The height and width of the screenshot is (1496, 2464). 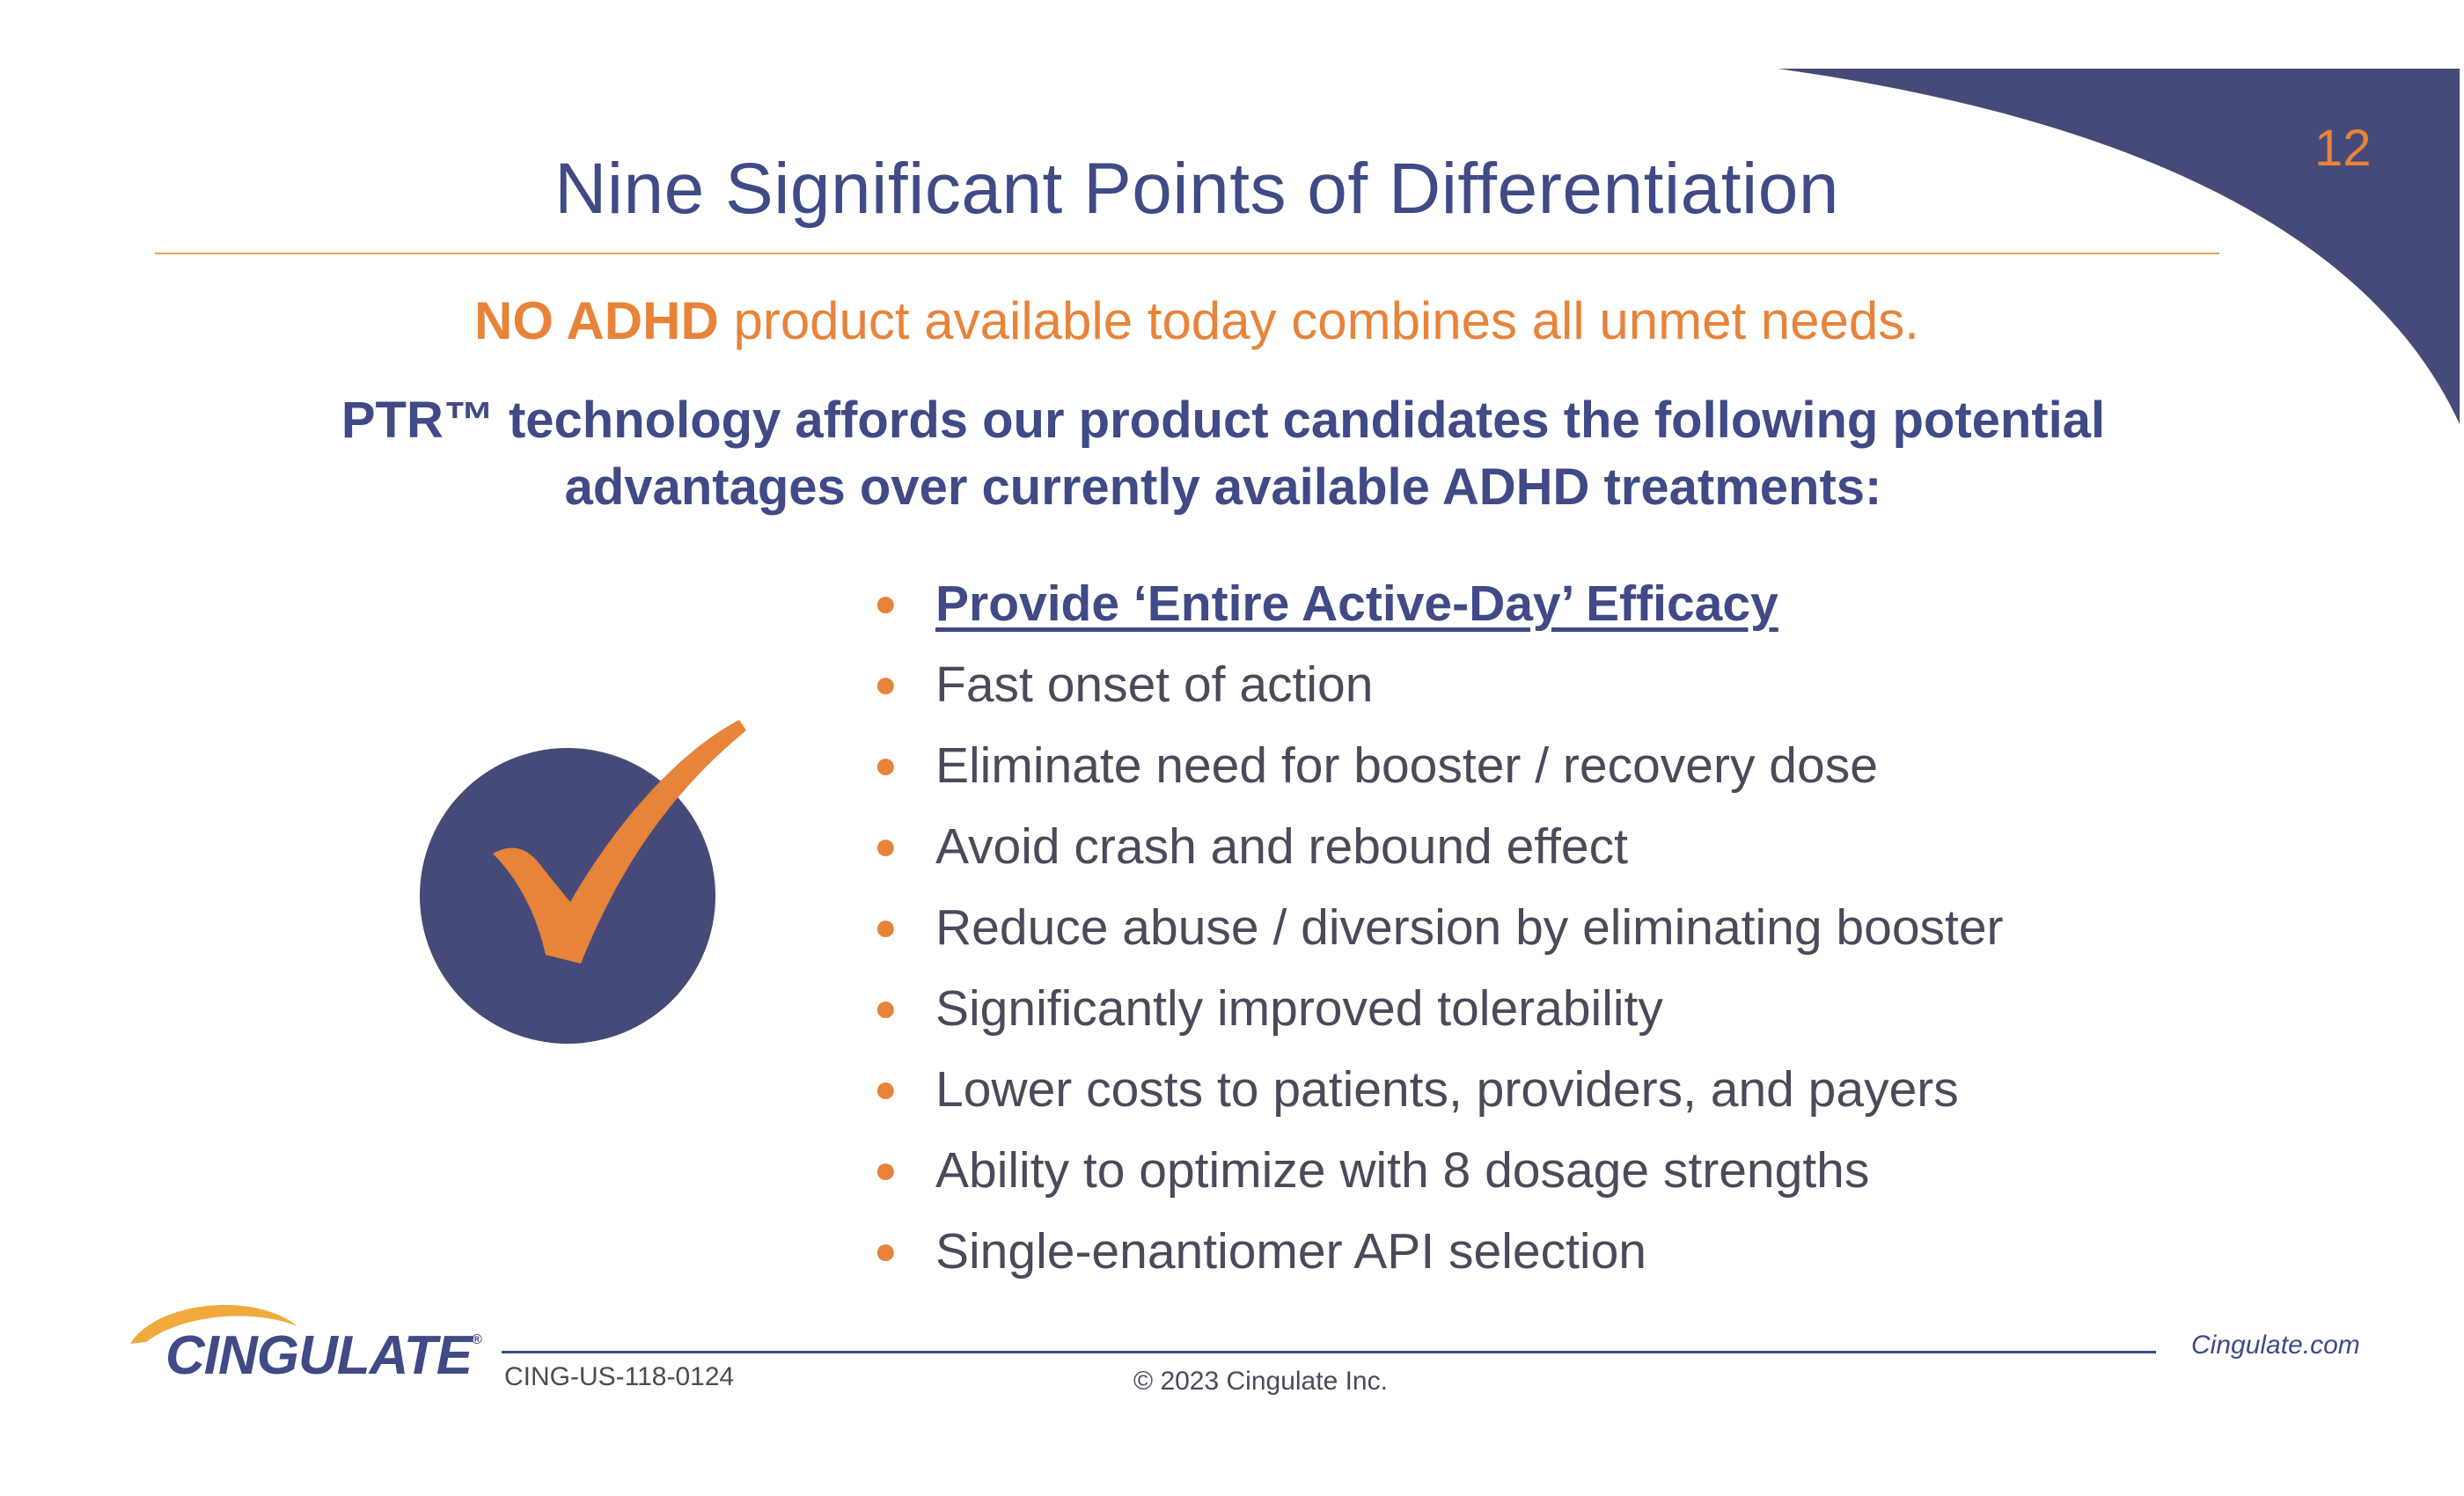 What do you see at coordinates (619, 1376) in the screenshot?
I see `document-code: CING-US-118-0124` at bounding box center [619, 1376].